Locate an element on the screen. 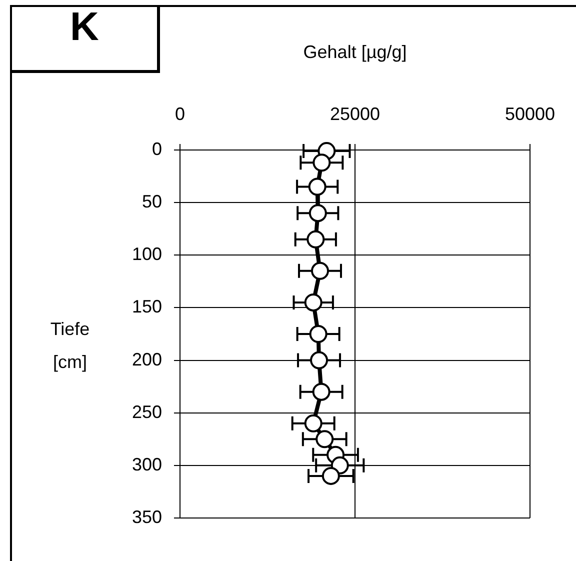 The image size is (576, 561). chart-title: K is located at coordinates (85, 39).